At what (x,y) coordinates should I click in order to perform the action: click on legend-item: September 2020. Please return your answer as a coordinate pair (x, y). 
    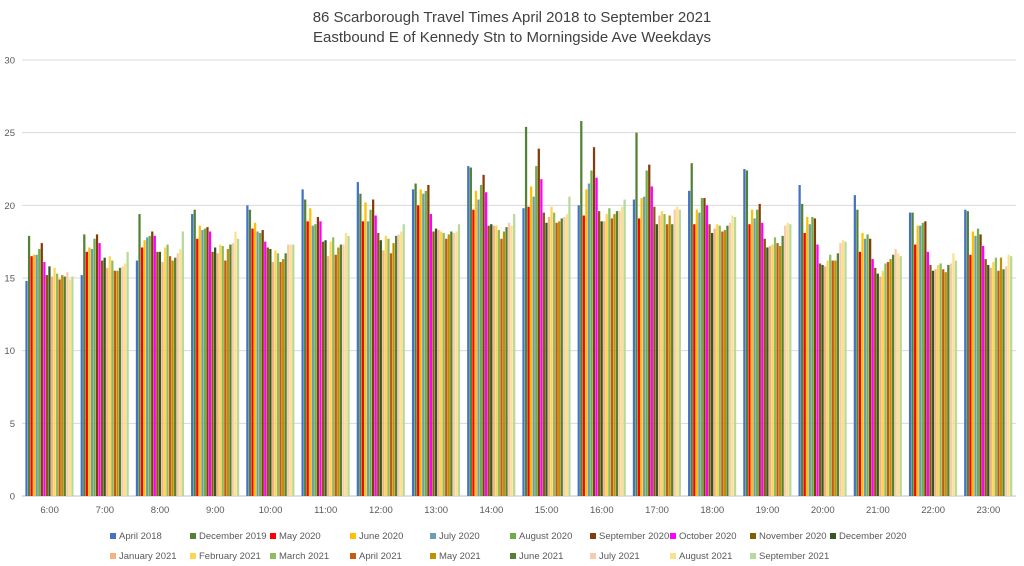
    Looking at the image, I should click on (630, 536).